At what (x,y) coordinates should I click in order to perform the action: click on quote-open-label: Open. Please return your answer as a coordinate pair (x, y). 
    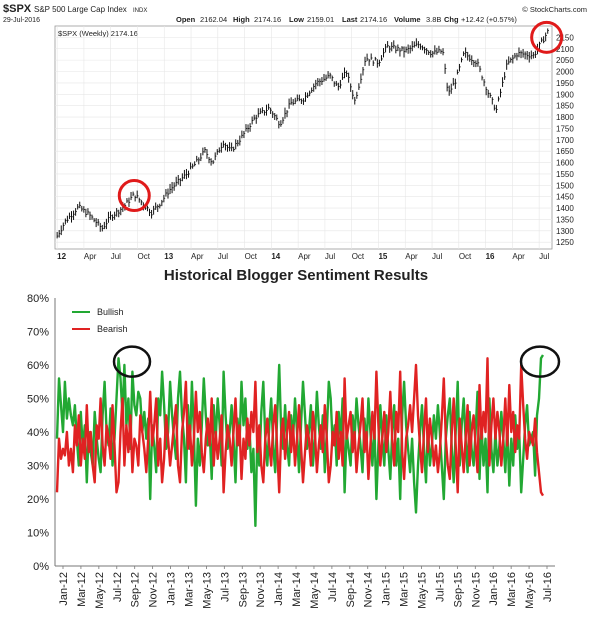
    Looking at the image, I should click on (186, 19).